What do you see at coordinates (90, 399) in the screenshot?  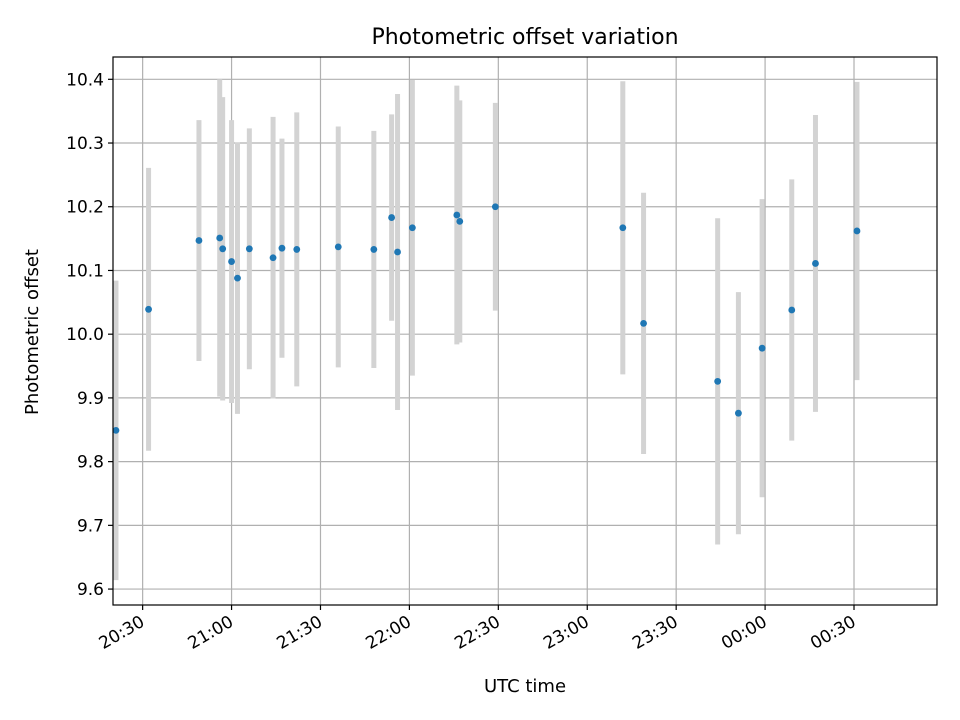 I see `y-tick-label: 9.9` at bounding box center [90, 399].